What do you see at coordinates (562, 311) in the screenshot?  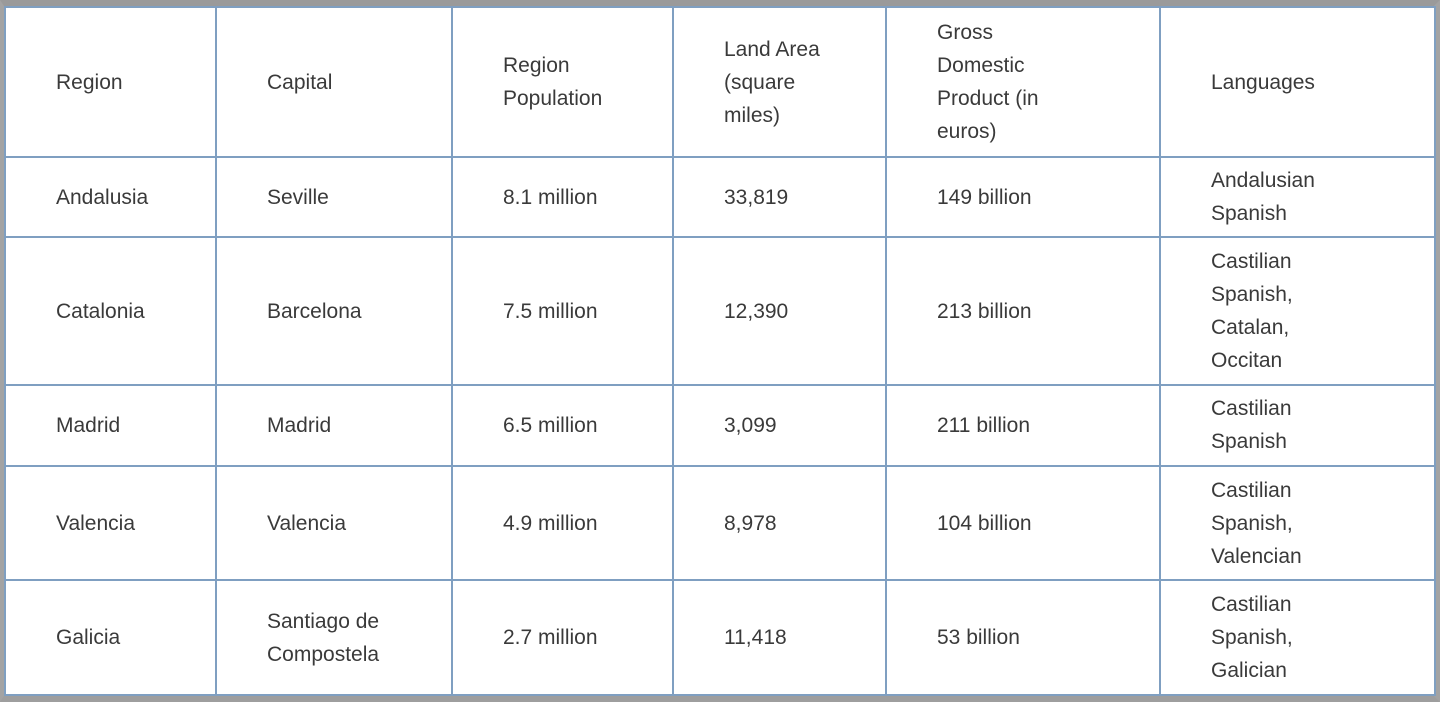 I see `cell-population: 7.5 million` at bounding box center [562, 311].